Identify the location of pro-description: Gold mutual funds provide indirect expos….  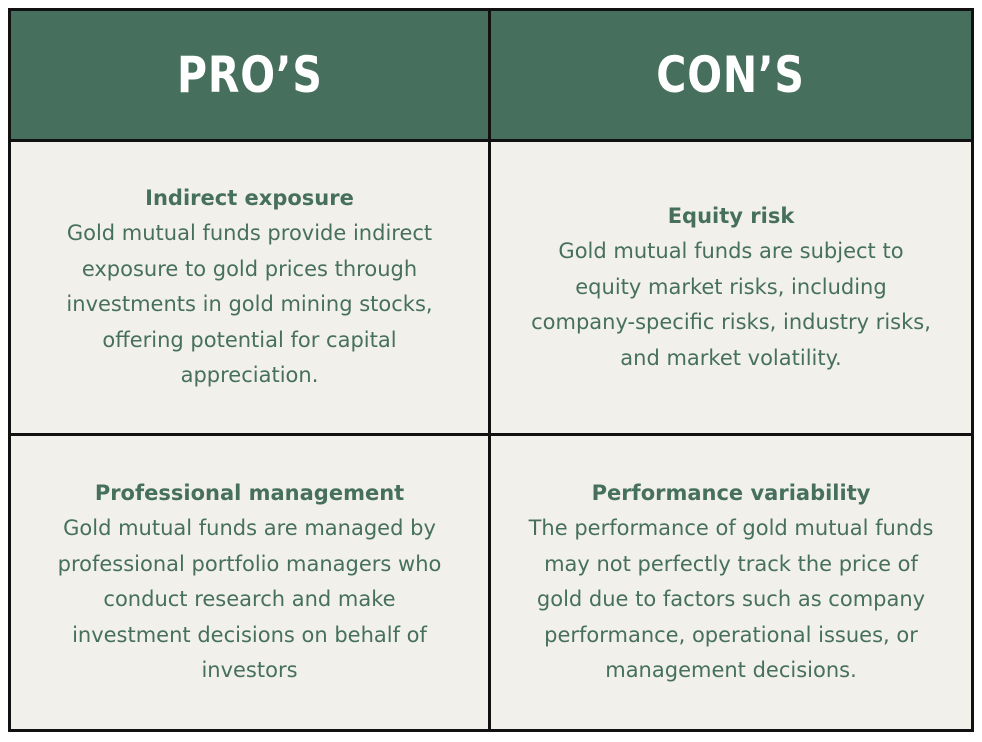
(249, 304).